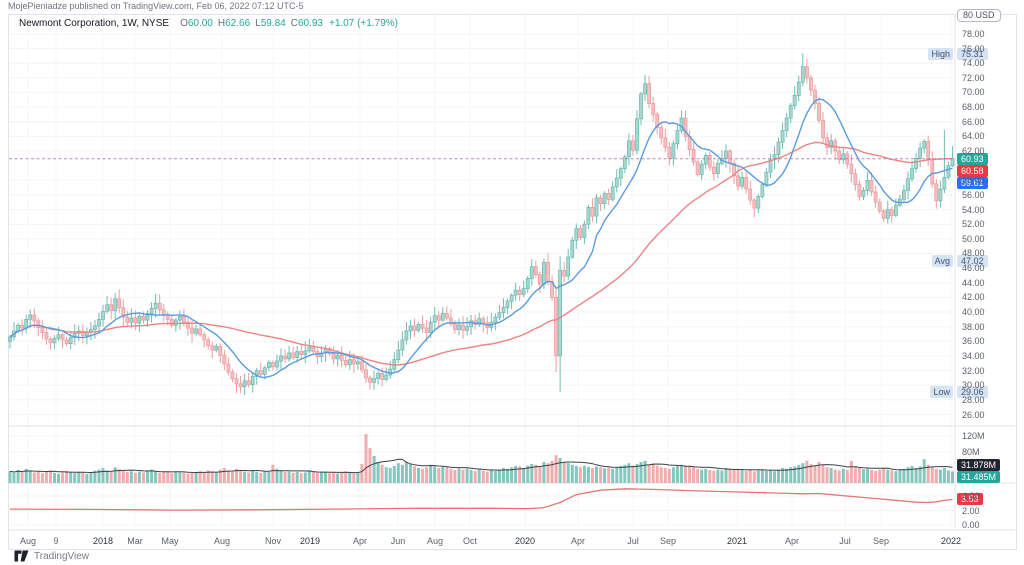 This screenshot has width=1024, height=565. What do you see at coordinates (94, 23) in the screenshot?
I see `symbol-title: Newmont Corporation, 1W, NYSE` at bounding box center [94, 23].